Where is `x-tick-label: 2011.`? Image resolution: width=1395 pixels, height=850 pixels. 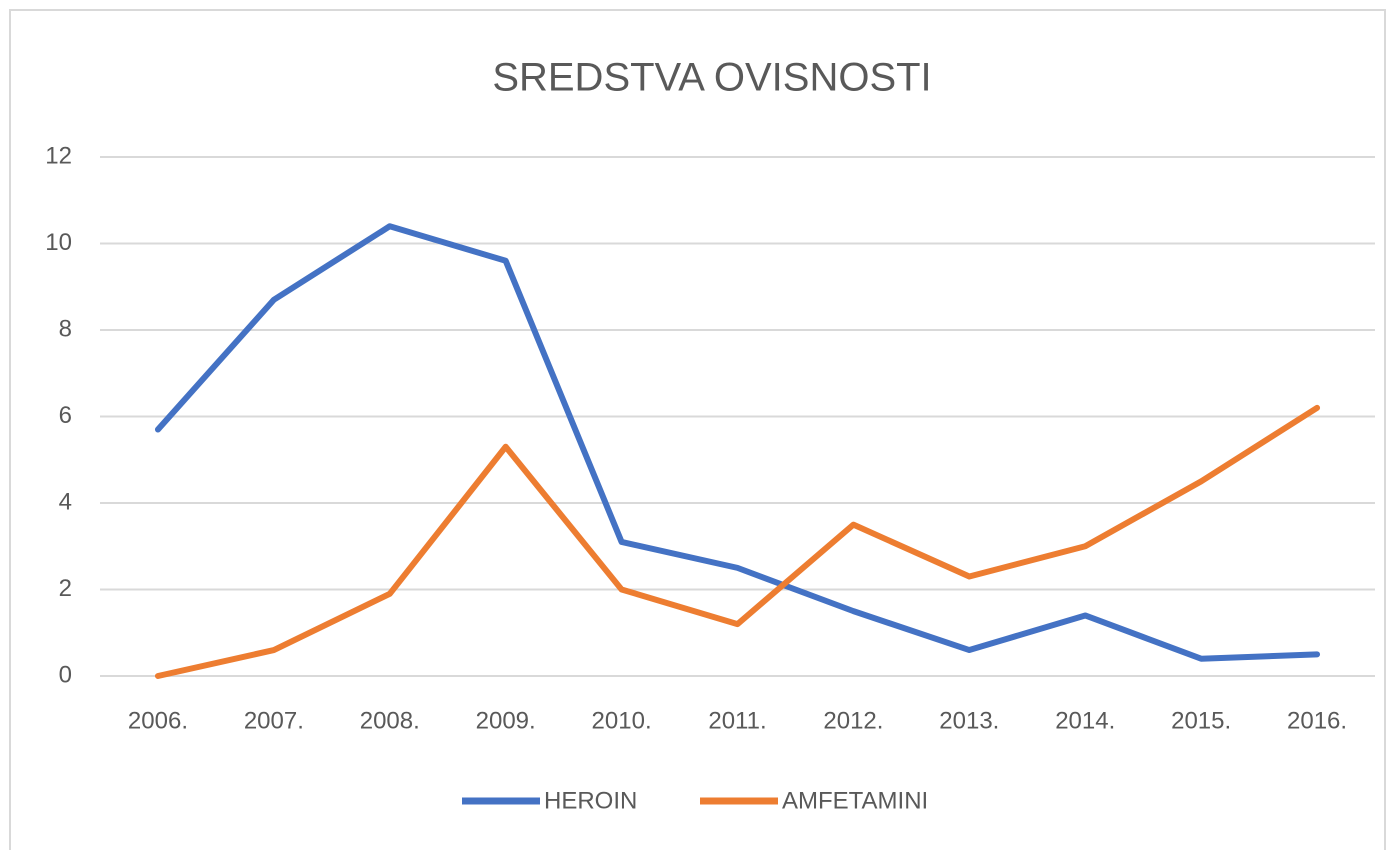
x-tick-label: 2011. is located at coordinates (737, 720).